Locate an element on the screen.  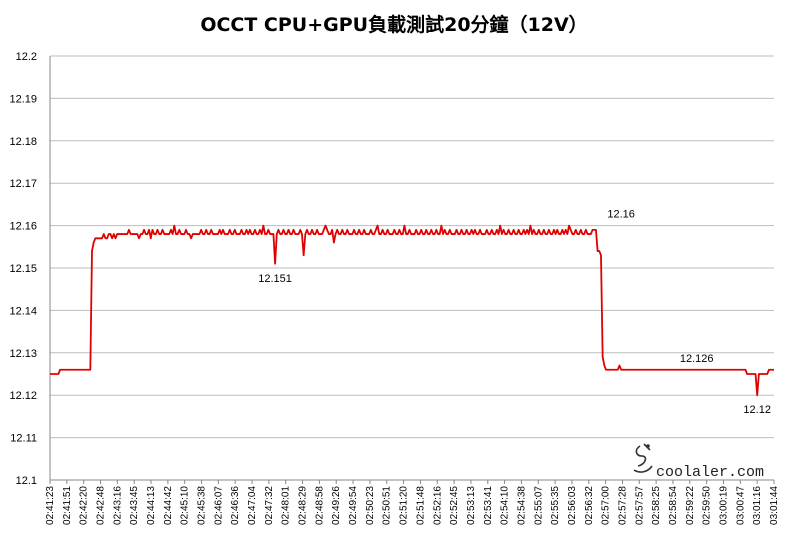
x-tick-label: 02:54:38 is located at coordinates (521, 505).